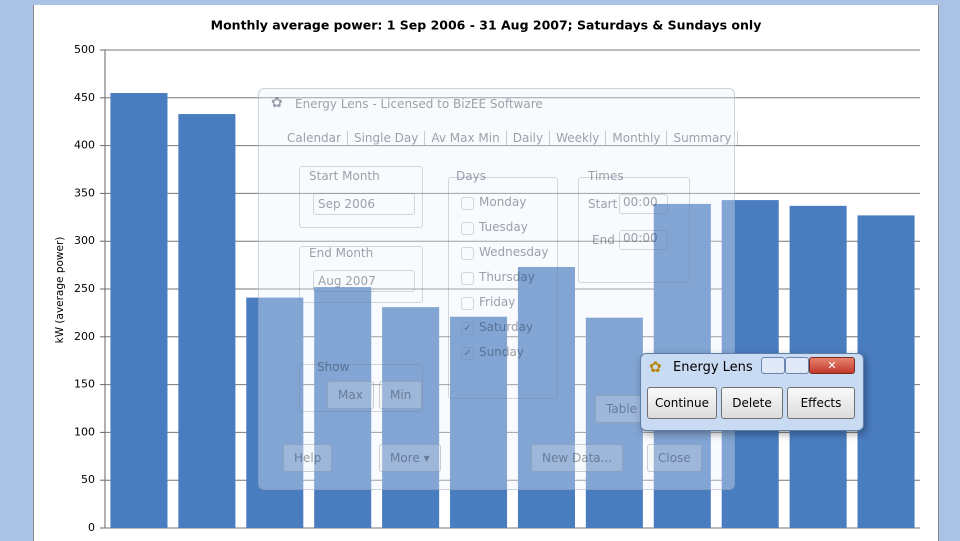  What do you see at coordinates (84, 97) in the screenshot?
I see `y-tick-label: 450` at bounding box center [84, 97].